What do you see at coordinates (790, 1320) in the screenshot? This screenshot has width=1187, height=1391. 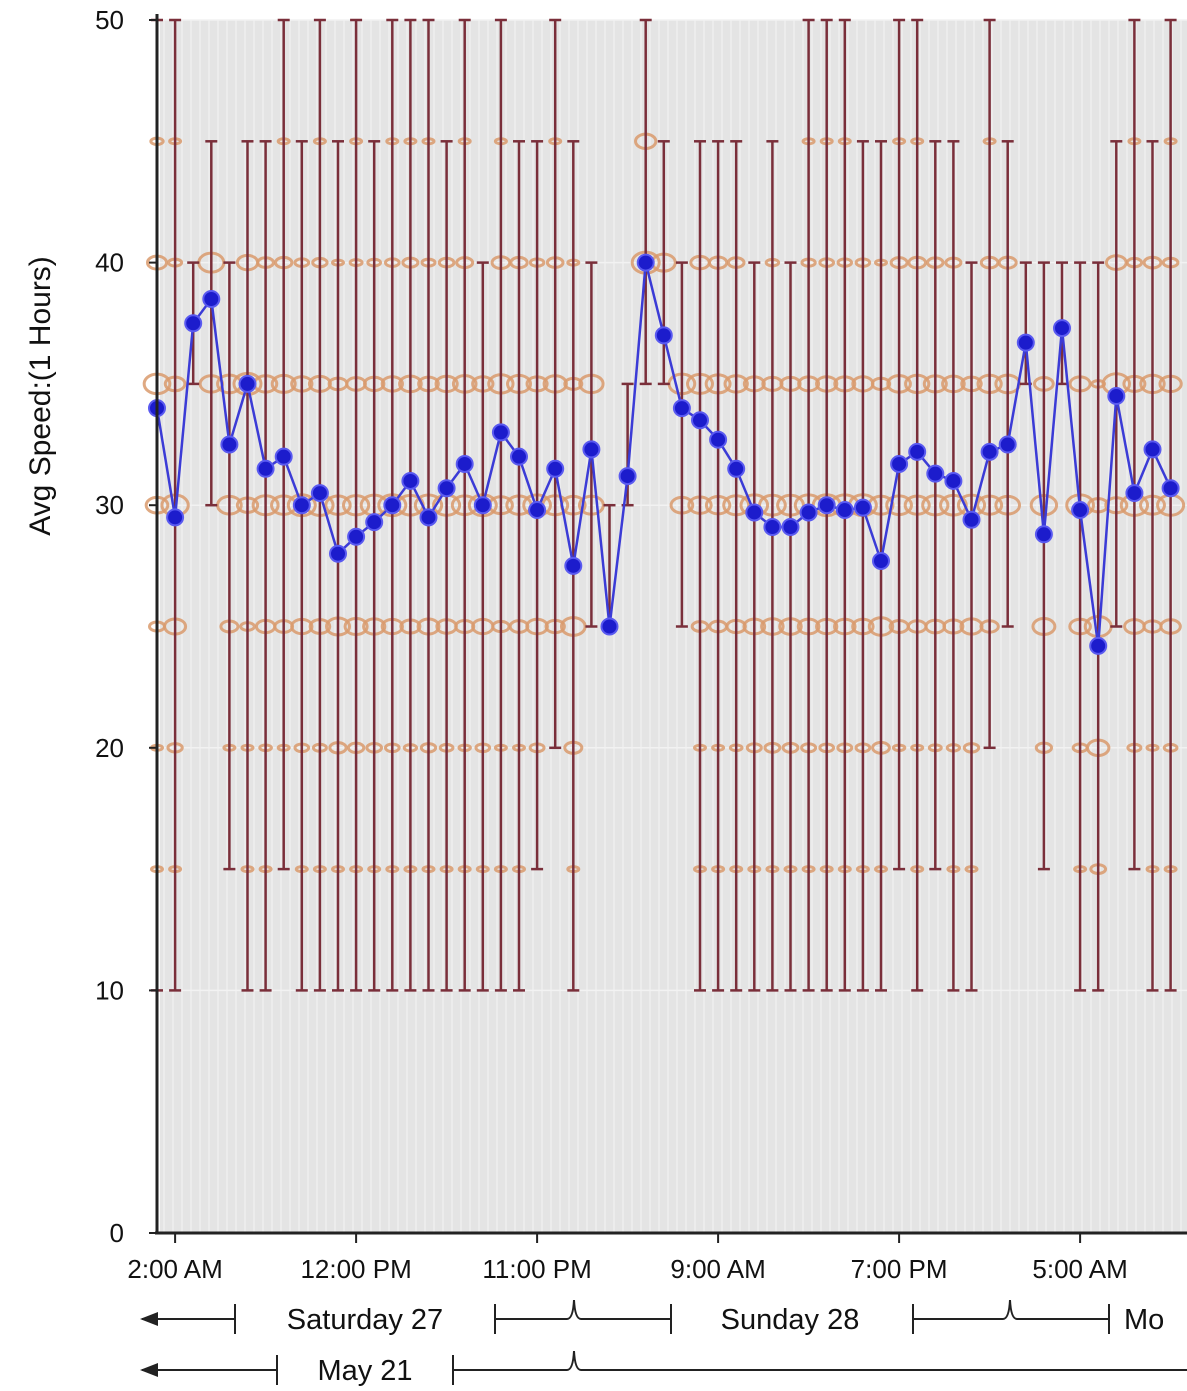 I see `day-label-sunday: Sunday 28` at bounding box center [790, 1320].